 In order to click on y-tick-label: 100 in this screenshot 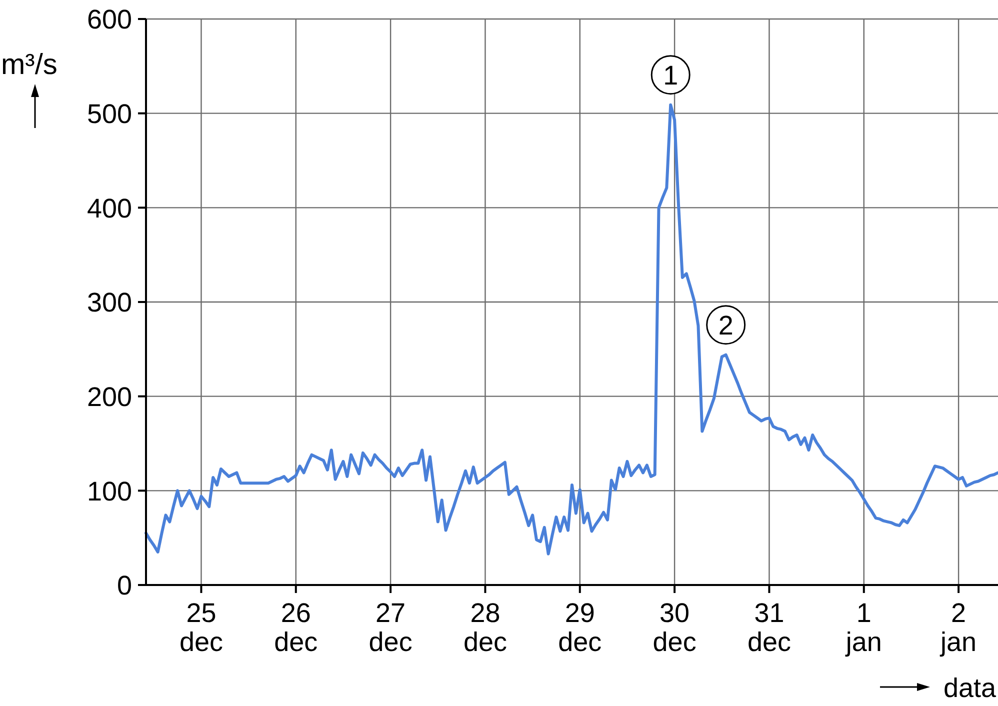, I will do `click(109, 491)`.